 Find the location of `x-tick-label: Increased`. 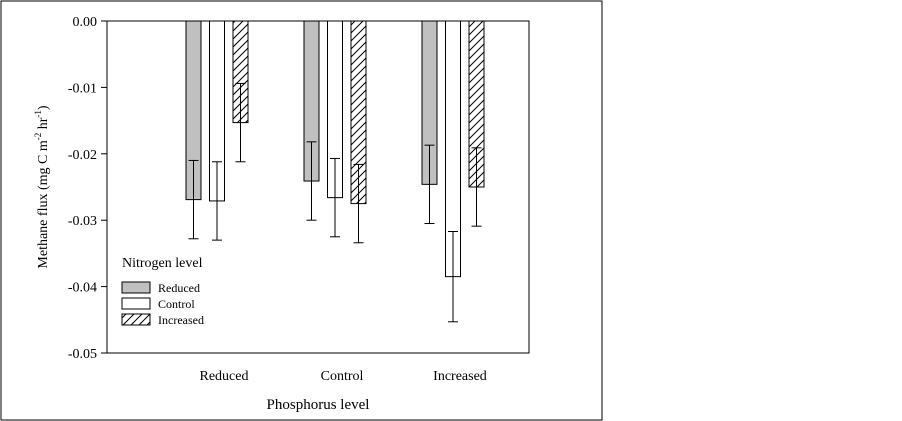

x-tick-label: Increased is located at coordinates (460, 376).